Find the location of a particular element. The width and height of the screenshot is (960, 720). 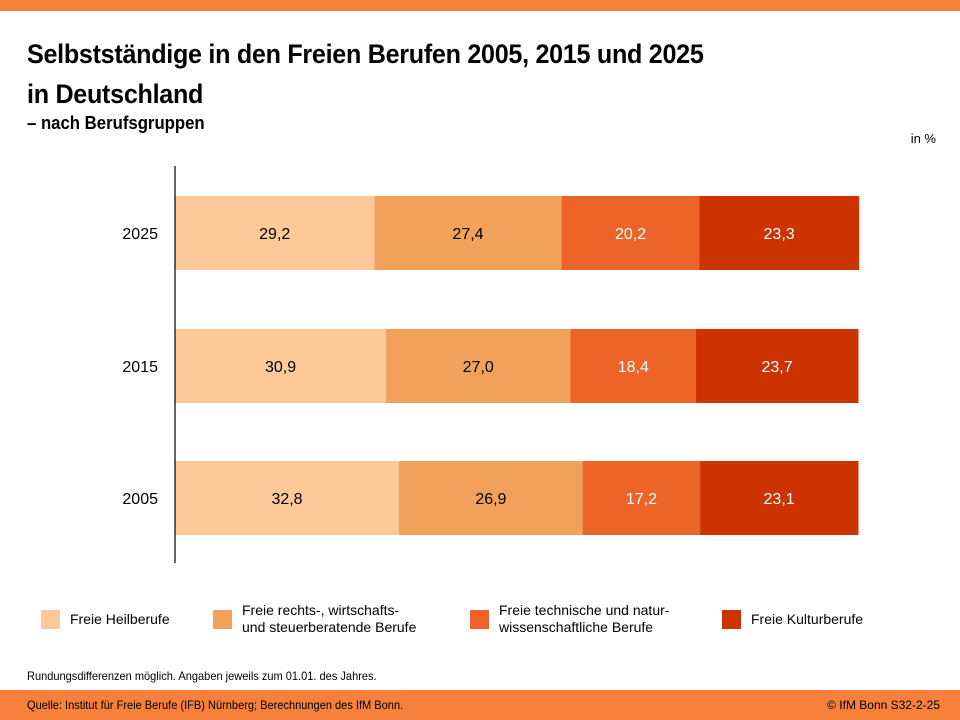

data-label-2025-1: 27,4 is located at coordinates (467, 234).